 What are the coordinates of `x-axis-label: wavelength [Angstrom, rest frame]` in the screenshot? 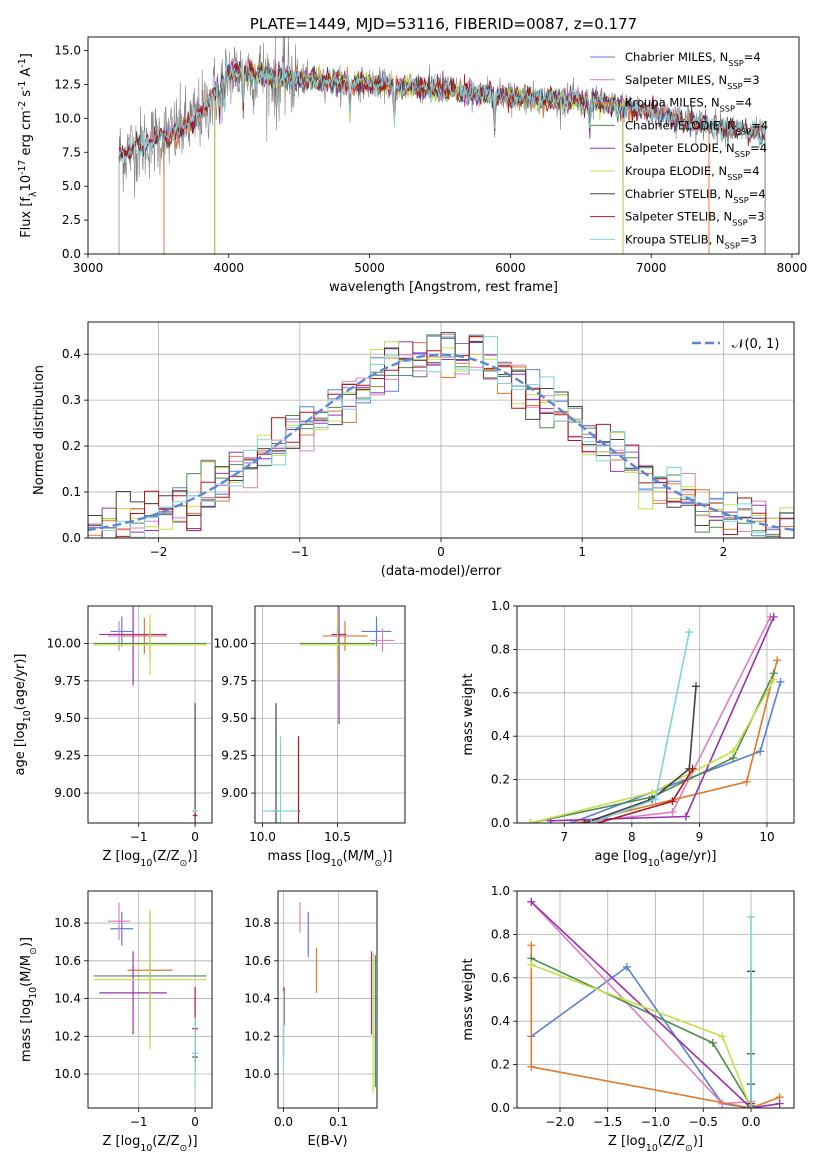 It's located at (443, 287).